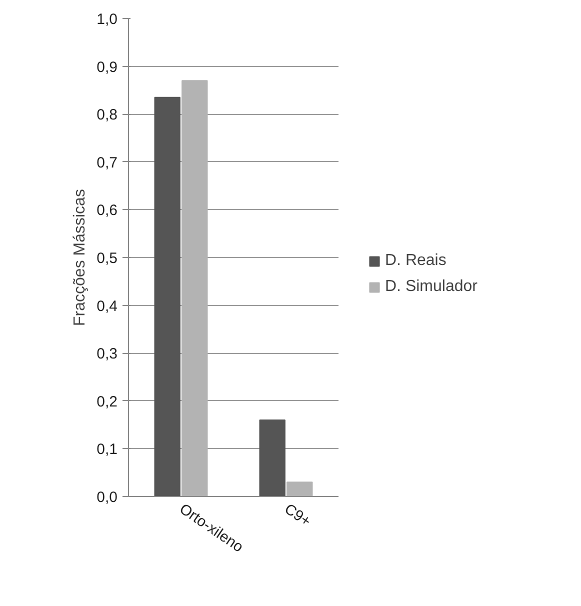 The height and width of the screenshot is (606, 581). I want to click on x-tick-label: C9+, so click(297, 515).